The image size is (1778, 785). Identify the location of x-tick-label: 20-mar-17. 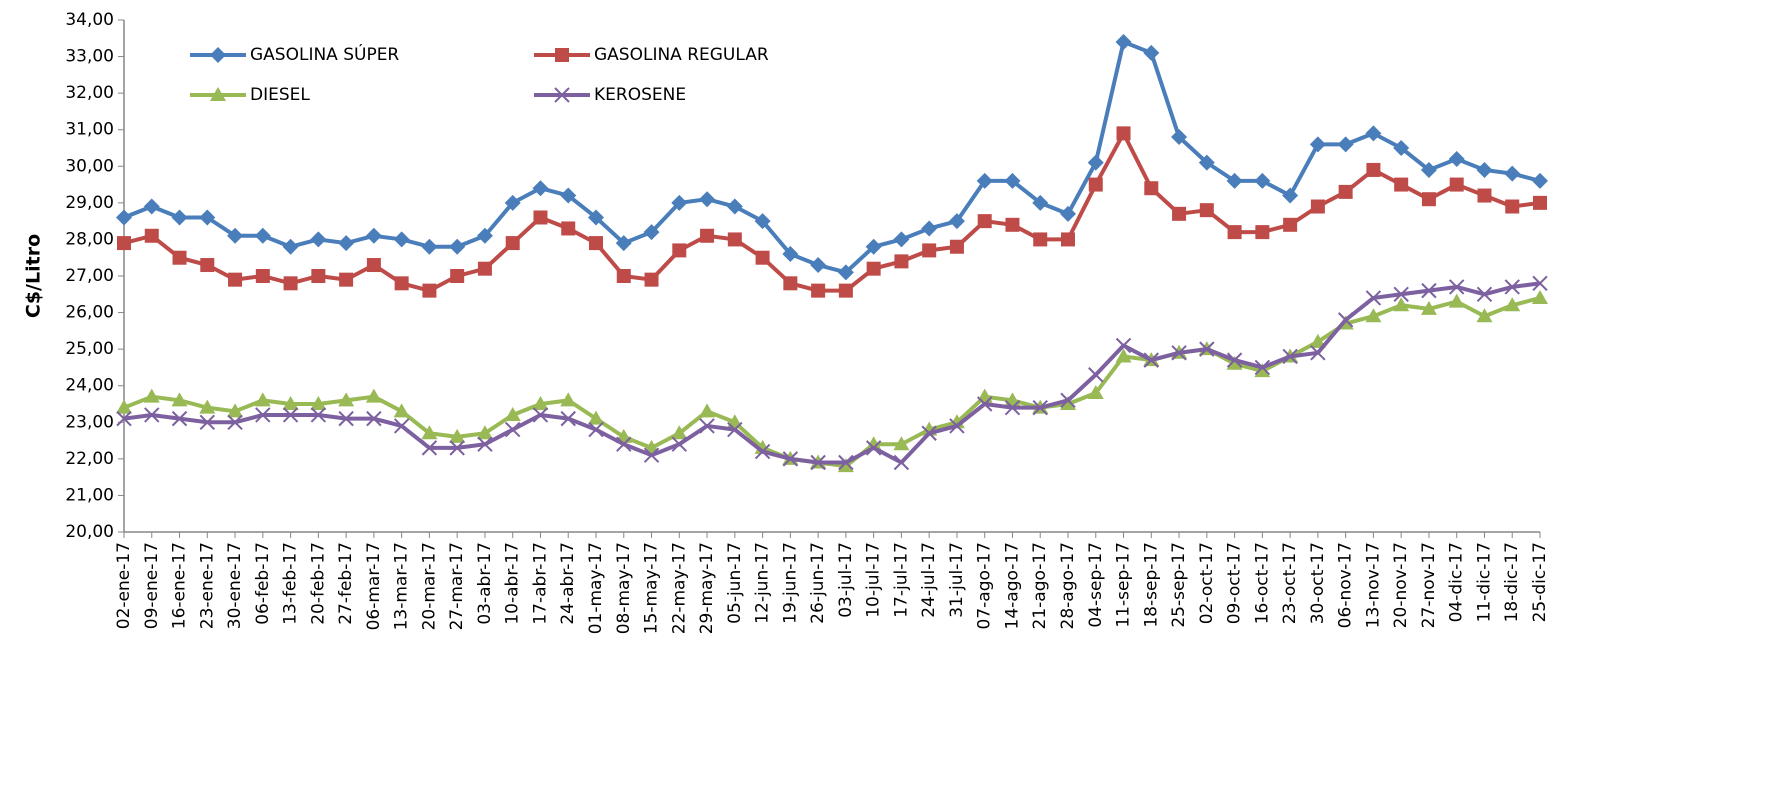
(429, 586).